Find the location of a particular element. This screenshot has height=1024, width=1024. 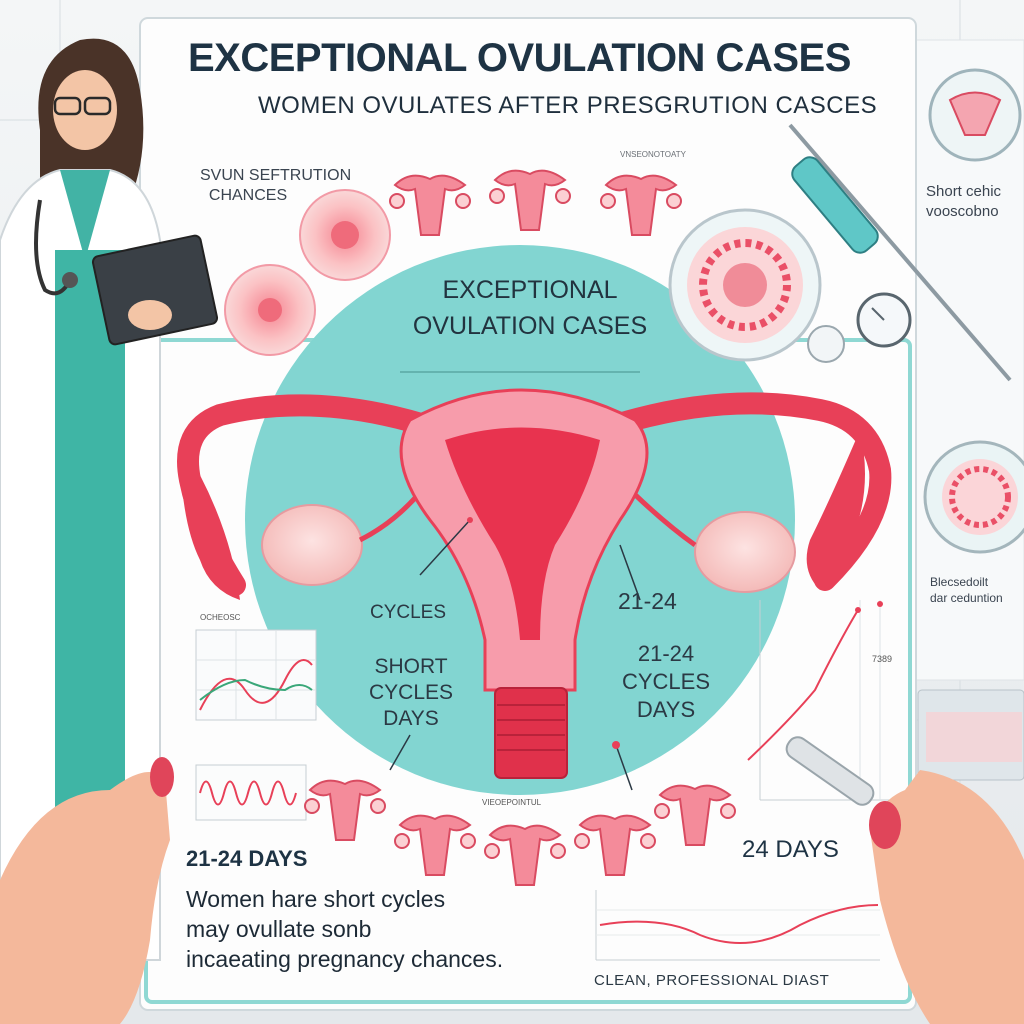

ovary-left is located at coordinates (312, 545).